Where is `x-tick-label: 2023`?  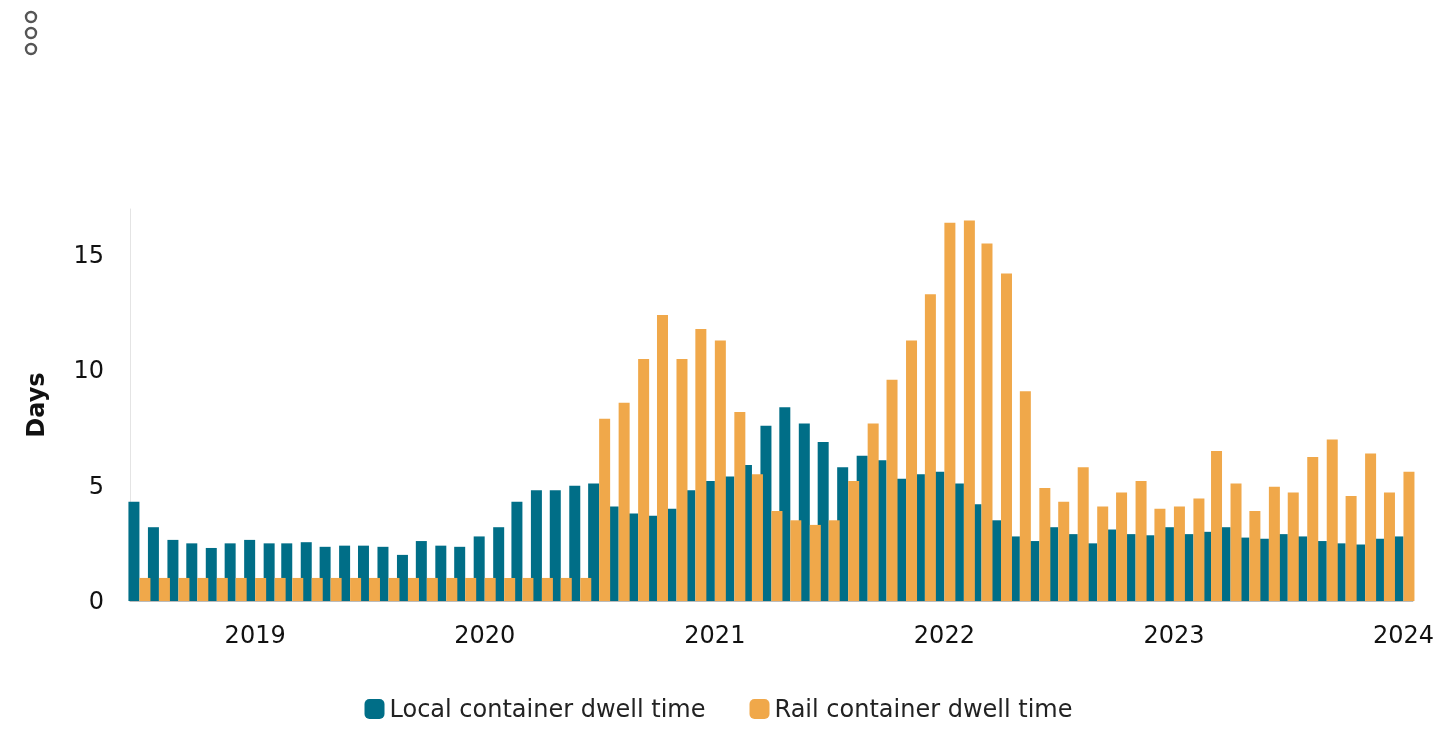
x-tick-label: 2023 is located at coordinates (1174, 635).